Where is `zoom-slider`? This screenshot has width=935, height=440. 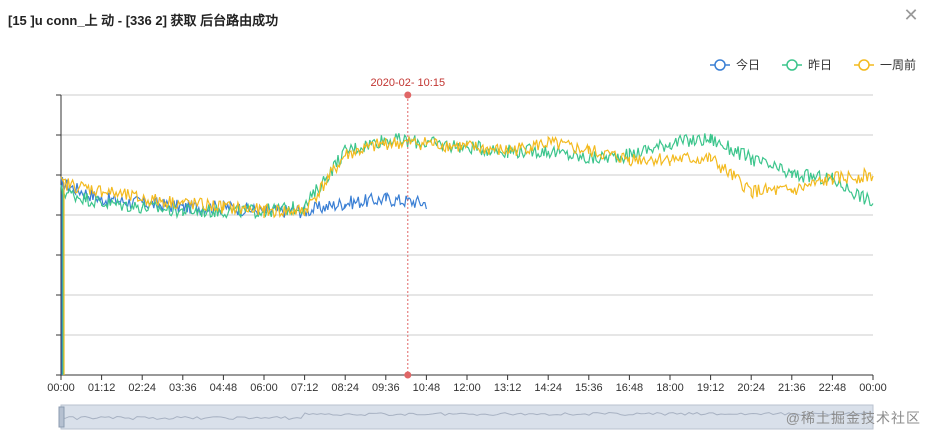
zoom-slider is located at coordinates (466, 417).